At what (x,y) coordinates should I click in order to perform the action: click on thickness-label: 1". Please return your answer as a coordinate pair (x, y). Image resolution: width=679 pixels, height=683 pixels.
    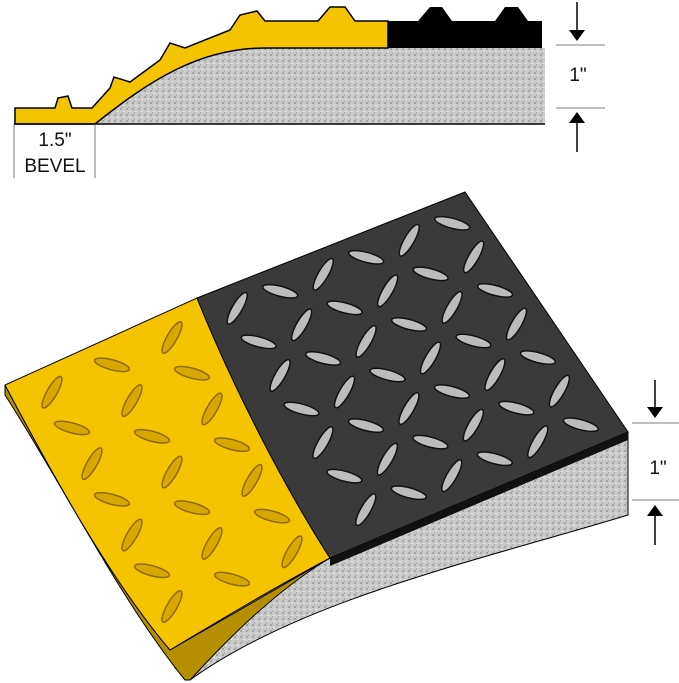
    Looking at the image, I should click on (577, 75).